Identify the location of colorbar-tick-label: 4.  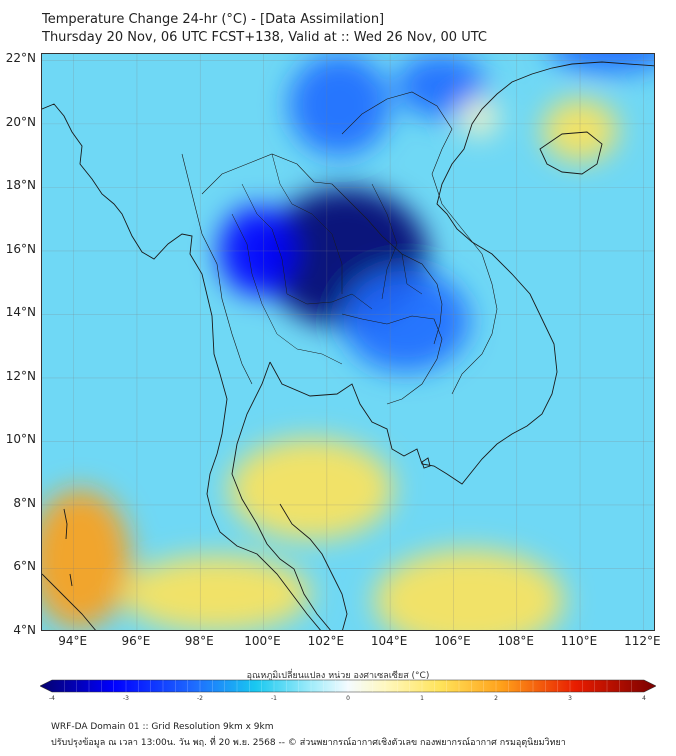
(644, 698).